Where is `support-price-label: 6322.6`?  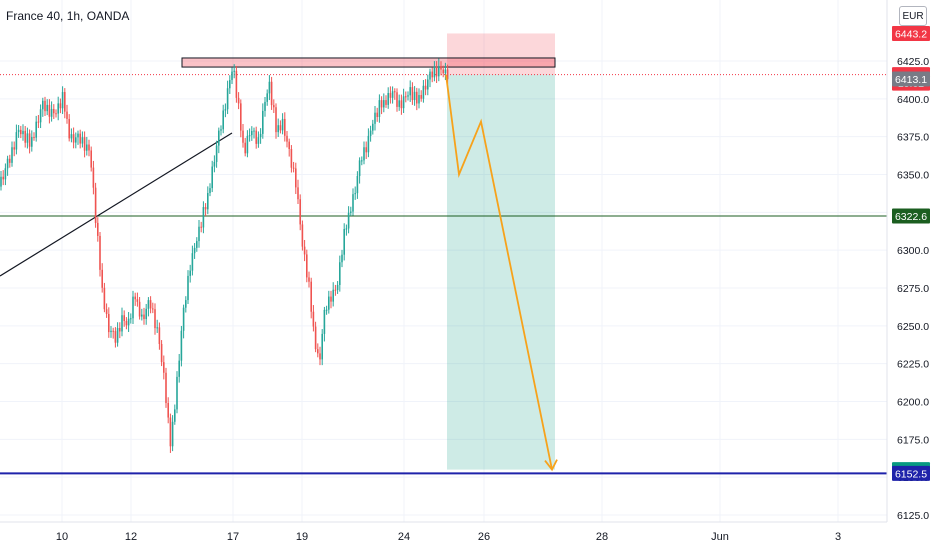 support-price-label: 6322.6 is located at coordinates (911, 217).